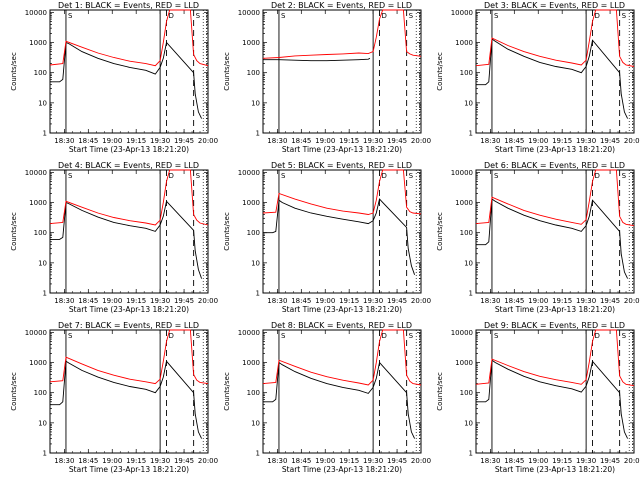 The height and width of the screenshot is (480, 640). What do you see at coordinates (341, 325) in the screenshot?
I see `plot-title: Det 8: BLACK = Events, RED = LLD` at bounding box center [341, 325].